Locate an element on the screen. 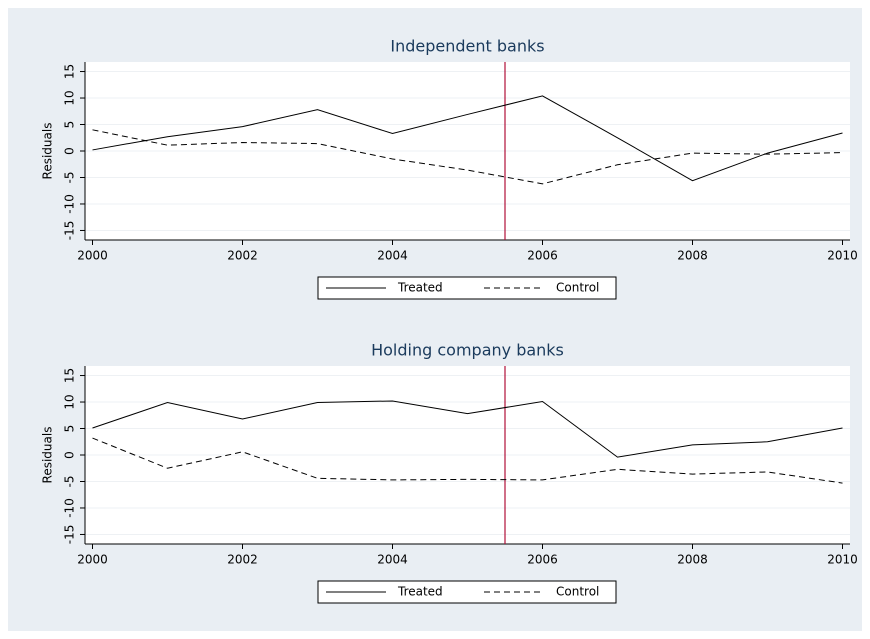  chart-title: Holding company banks is located at coordinates (467, 350).